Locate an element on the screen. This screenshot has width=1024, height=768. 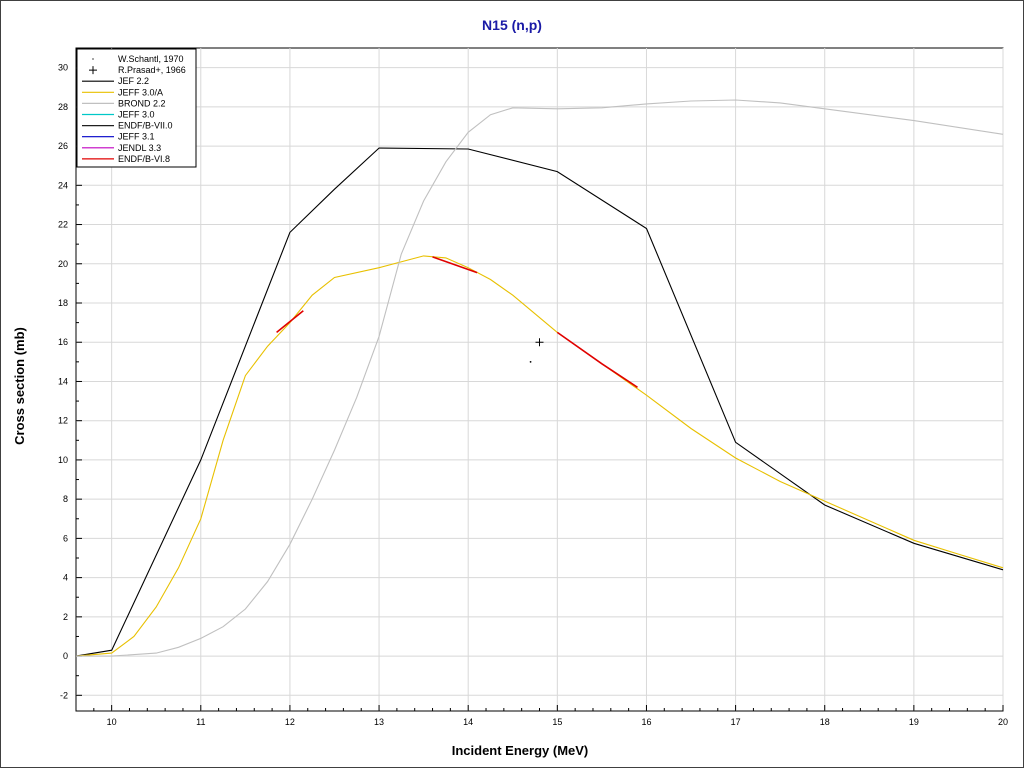
x-tick-label: 12 is located at coordinates (290, 722).